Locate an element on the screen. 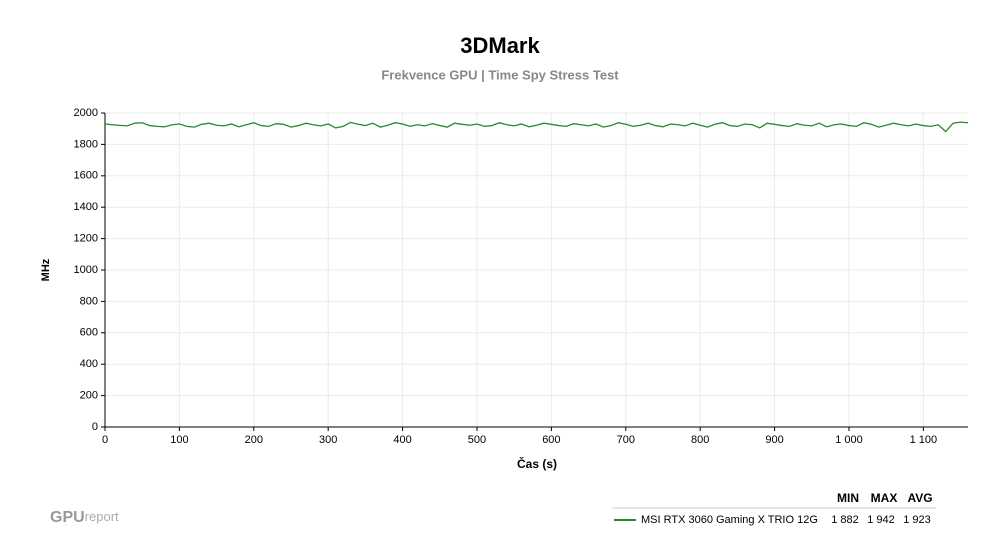 Image resolution: width=1000 pixels, height=550 pixels. legend-header: MIN is located at coordinates (848, 498).